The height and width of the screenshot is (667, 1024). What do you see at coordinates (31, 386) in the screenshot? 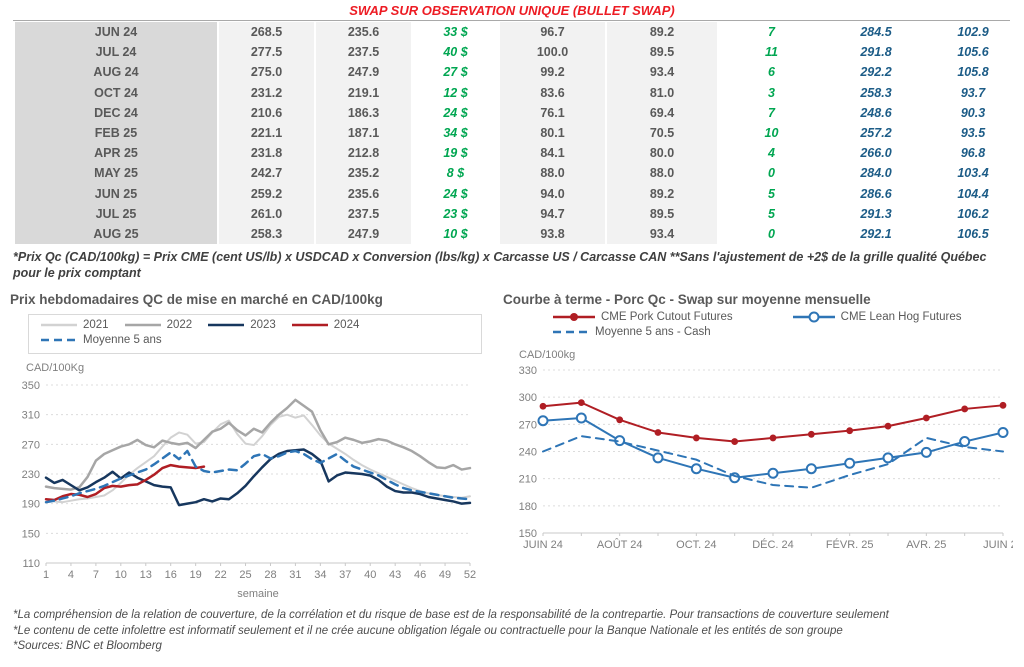
I see `y-tick-label: 350` at bounding box center [31, 386].